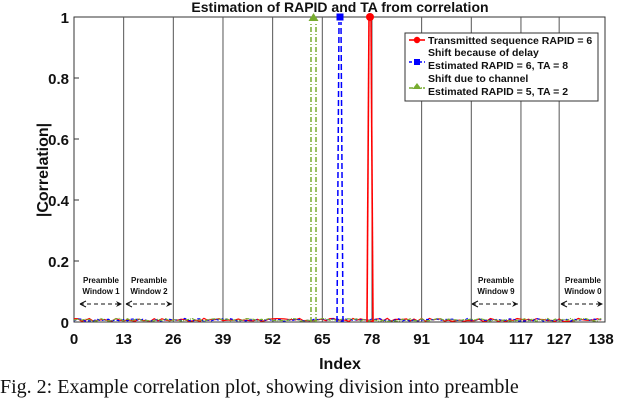 The width and height of the screenshot is (640, 402). I want to click on y-axis-ticks: 0 0.2 0.4 0.6 0.8 1, so click(63, 171).